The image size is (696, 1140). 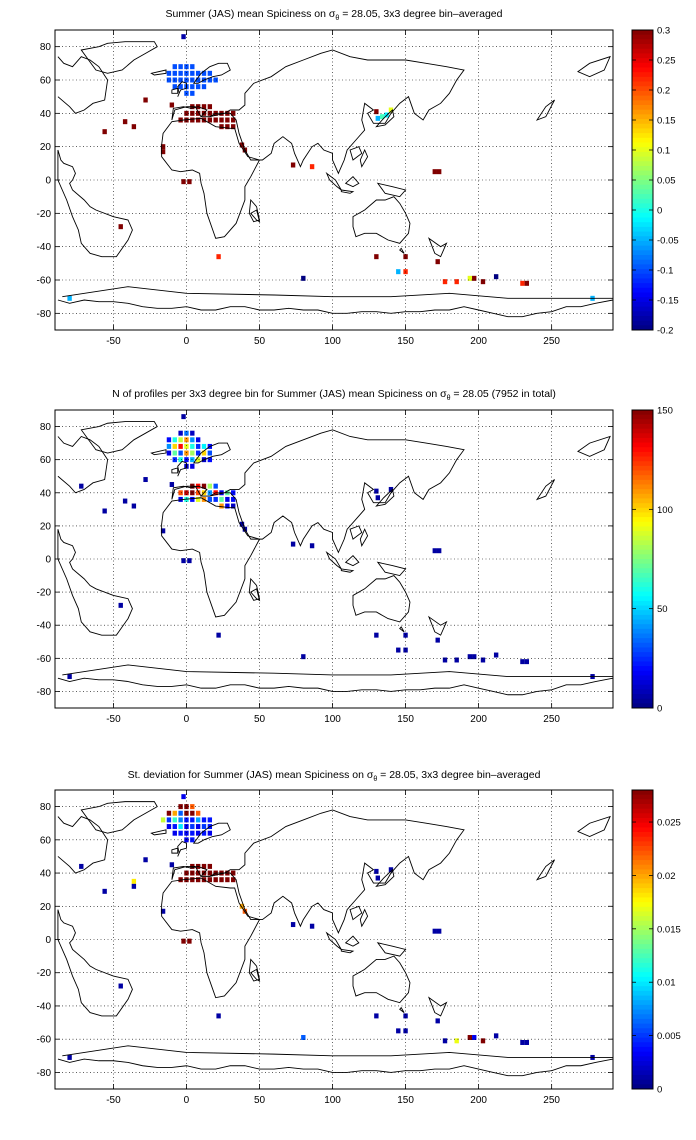 What do you see at coordinates (642, 939) in the screenshot?
I see `colorbar-frame` at bounding box center [642, 939].